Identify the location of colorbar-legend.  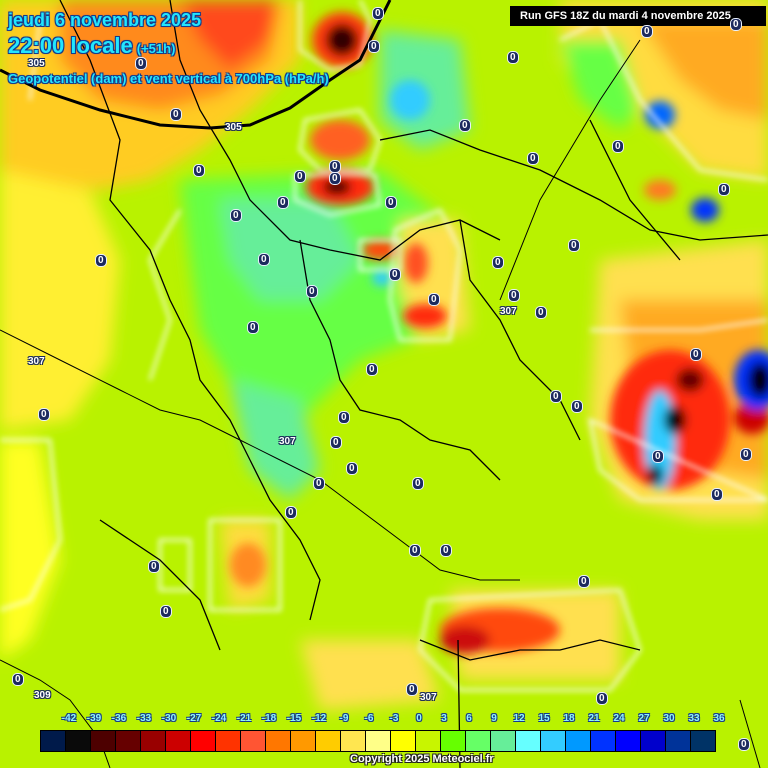
(378, 741).